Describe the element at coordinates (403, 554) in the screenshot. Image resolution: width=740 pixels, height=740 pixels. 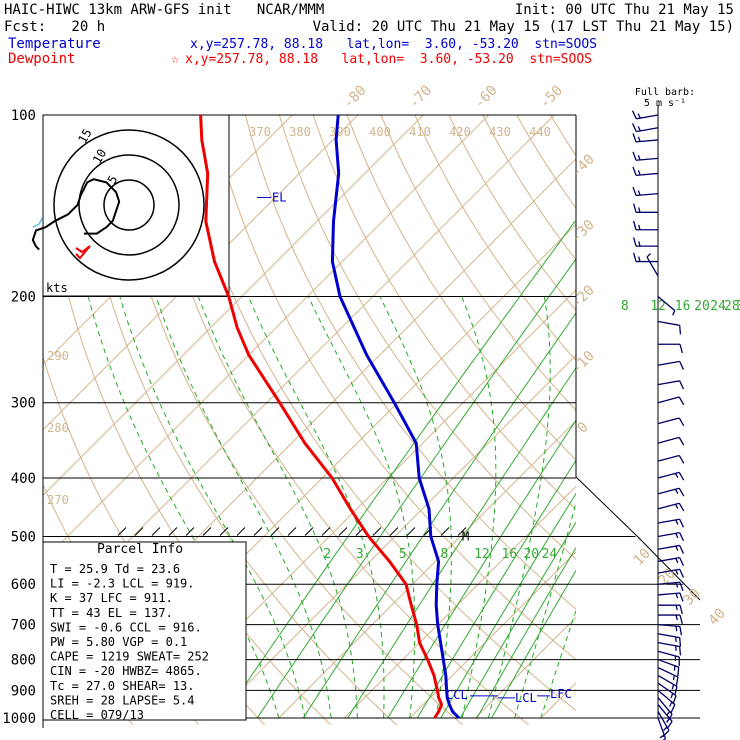
I see `mixing-ratio-label: 5` at that location.